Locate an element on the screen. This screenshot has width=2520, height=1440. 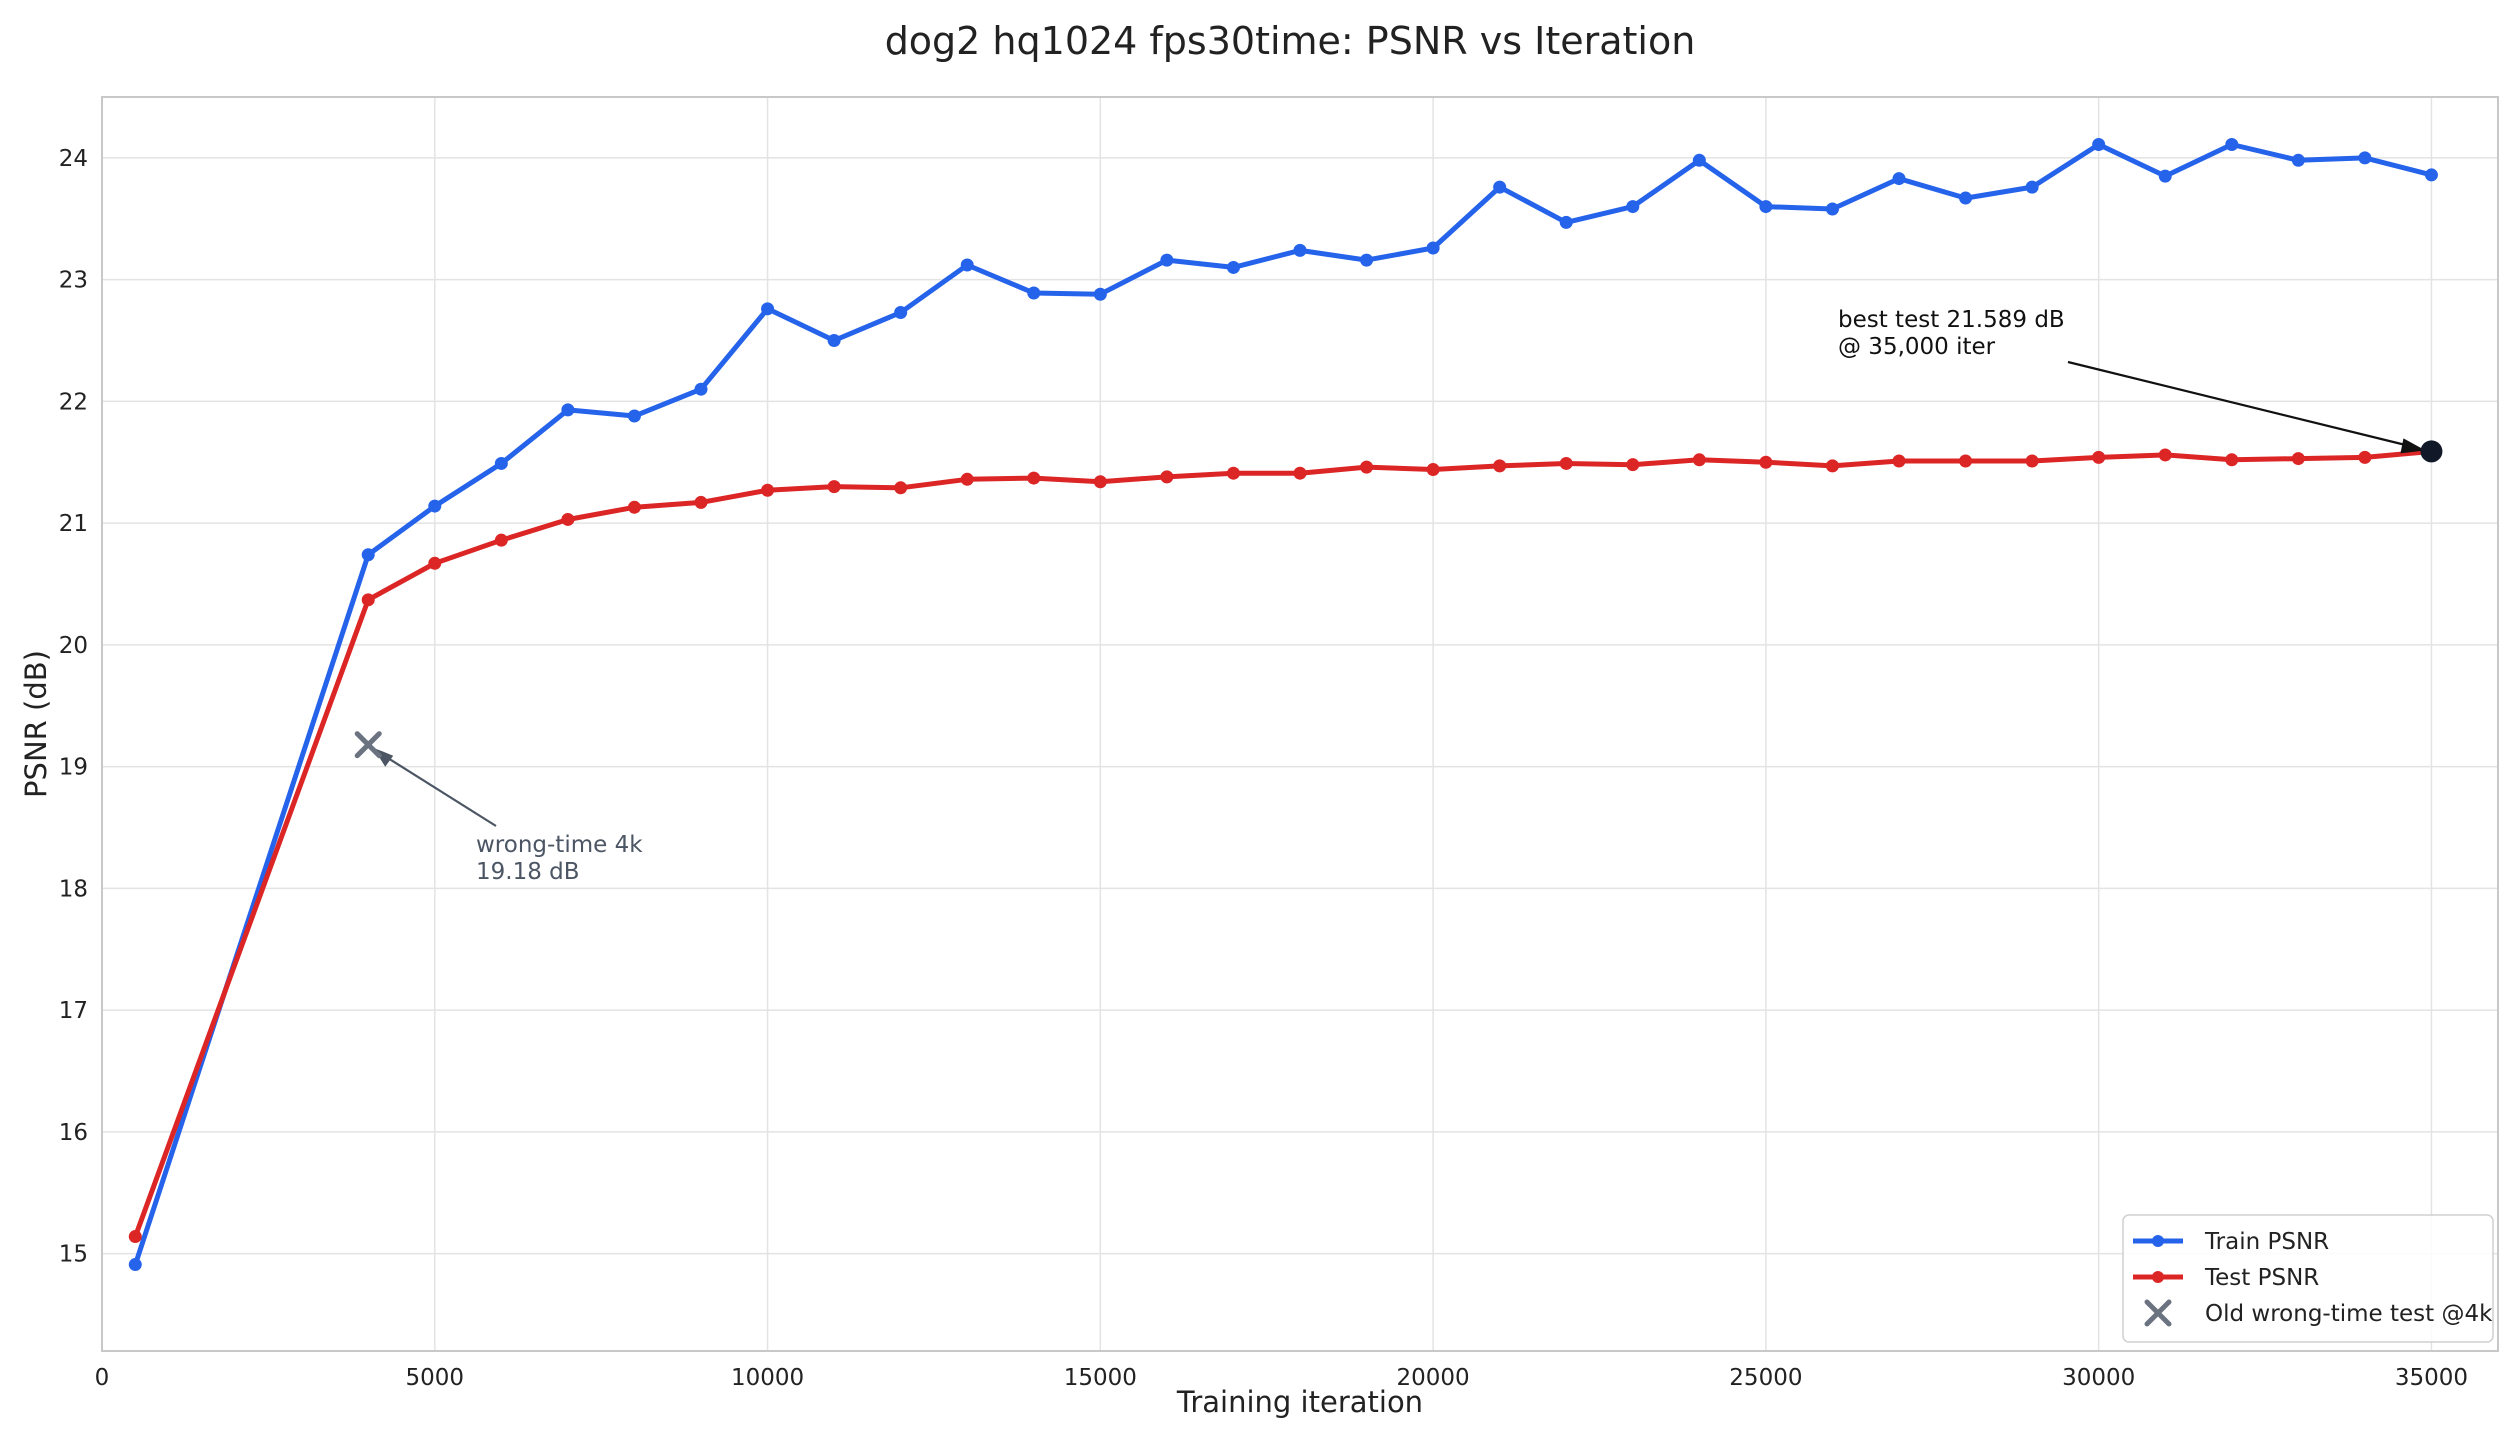
wrong-time-arrow is located at coordinates (436, 788).